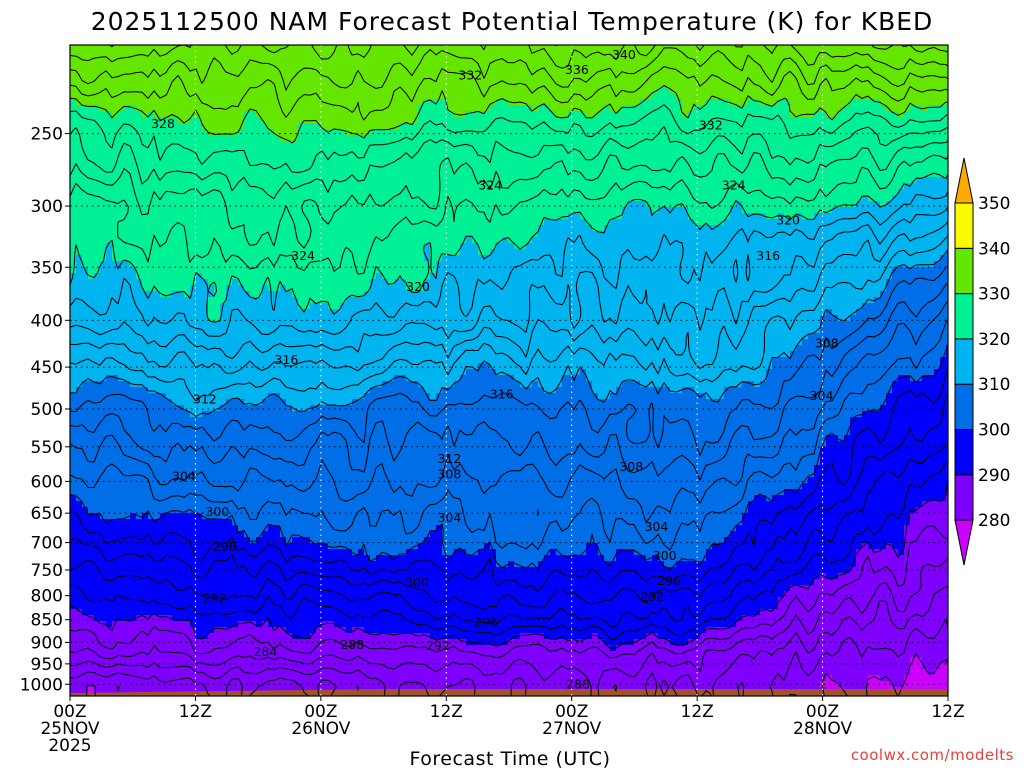  What do you see at coordinates (449, 458) in the screenshot?
I see `contour-label: 312` at bounding box center [449, 458].